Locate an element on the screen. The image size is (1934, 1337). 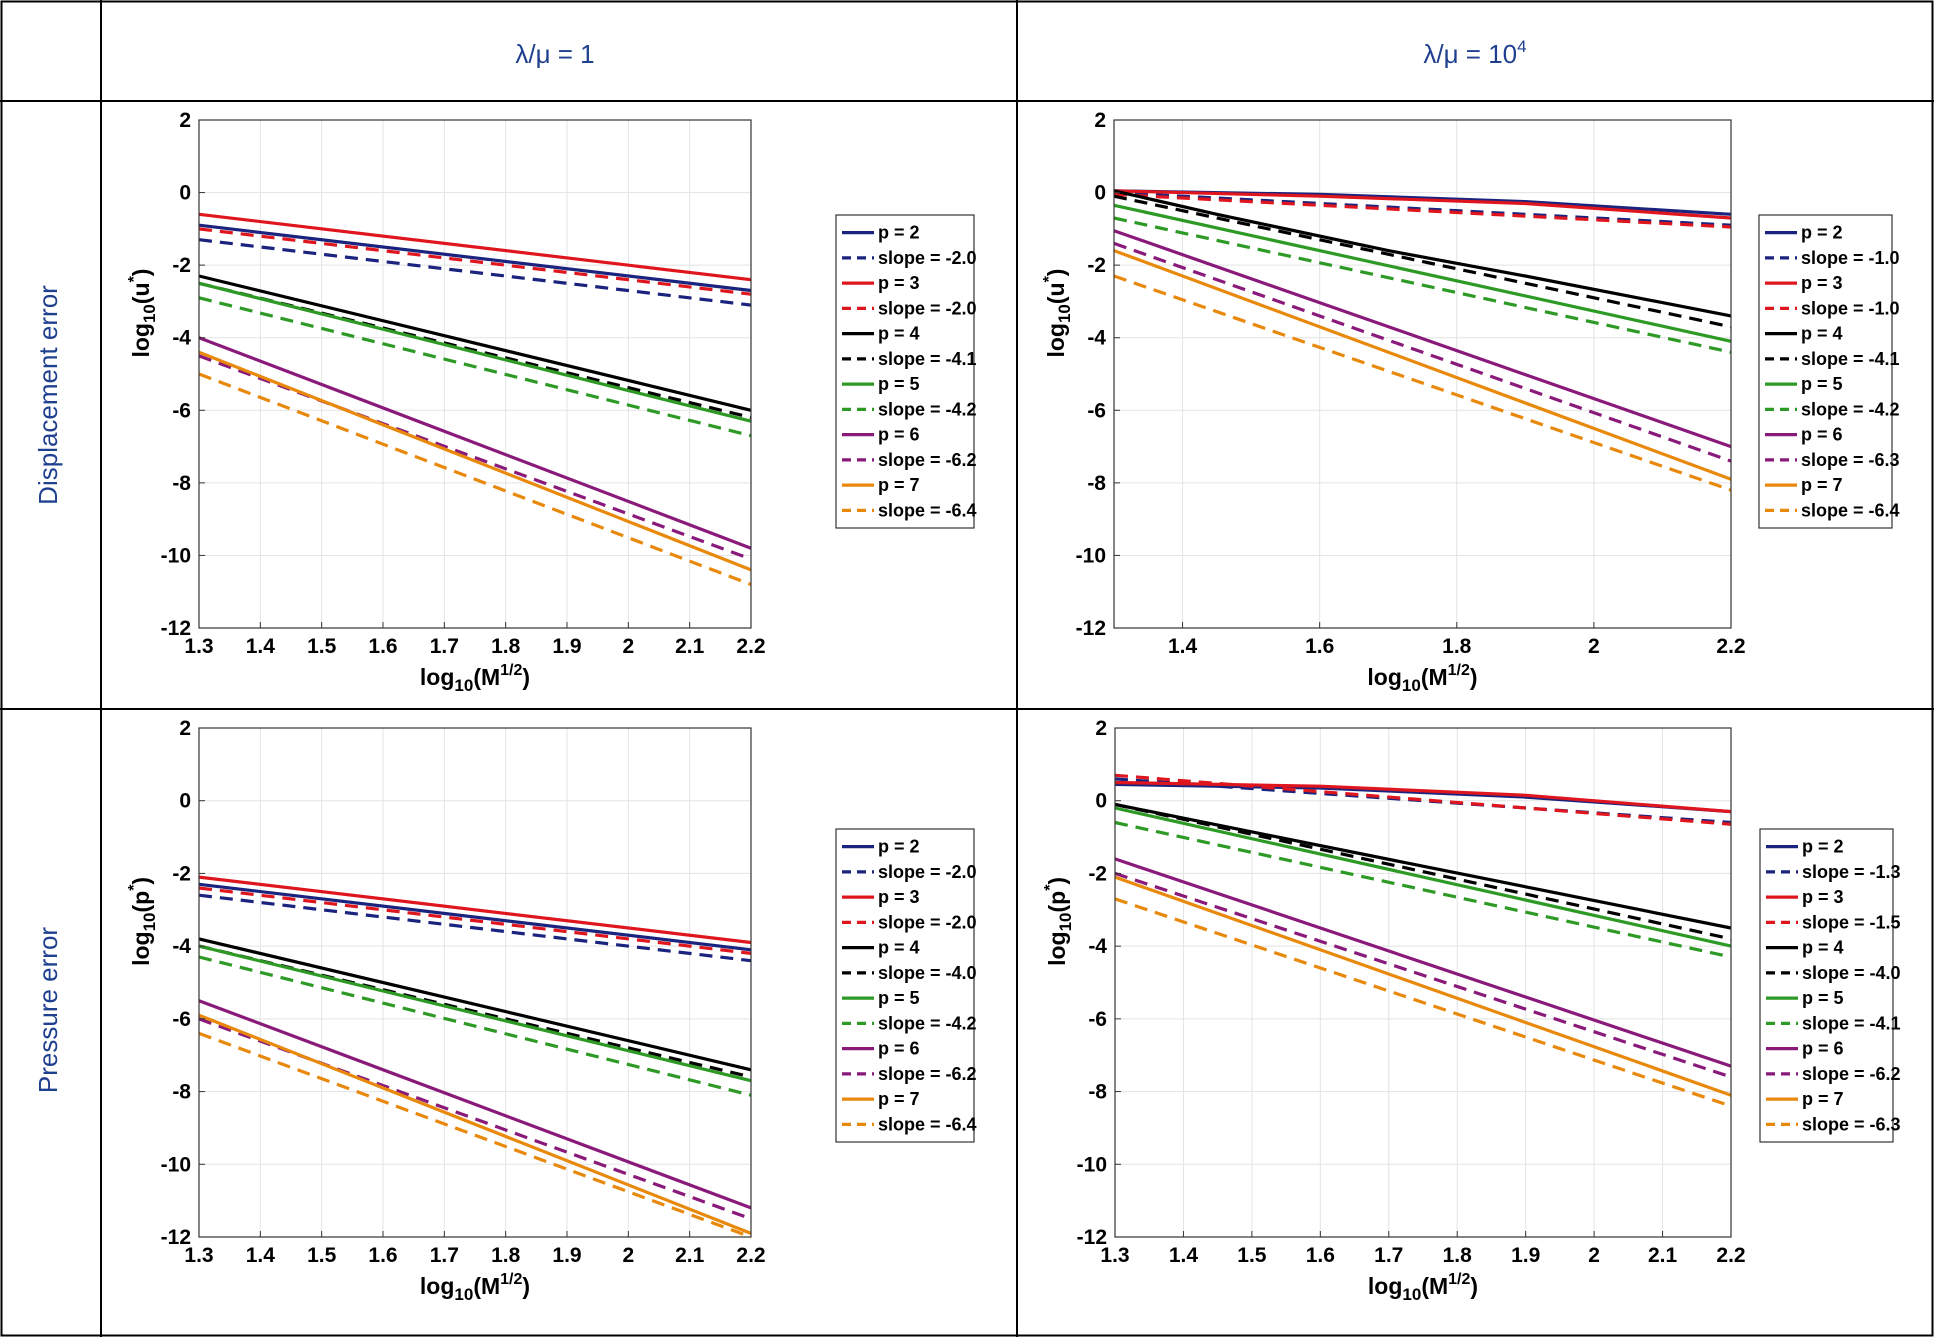
y-tick-label: -2 is located at coordinates (1096, 265).